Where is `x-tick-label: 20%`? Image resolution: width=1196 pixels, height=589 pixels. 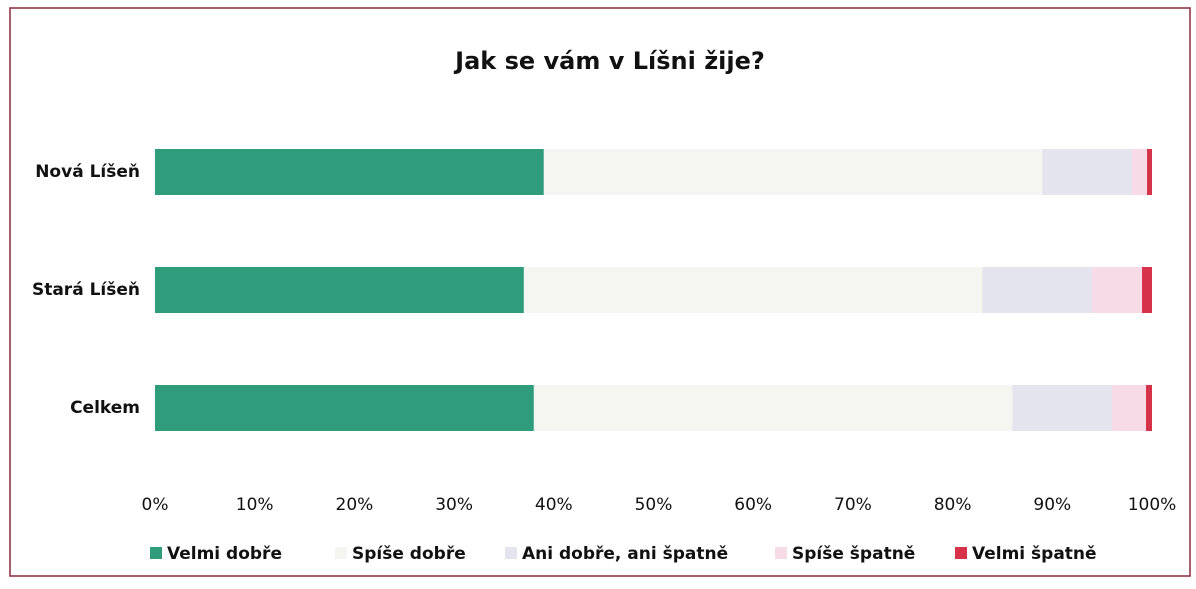
x-tick-label: 20% is located at coordinates (355, 505).